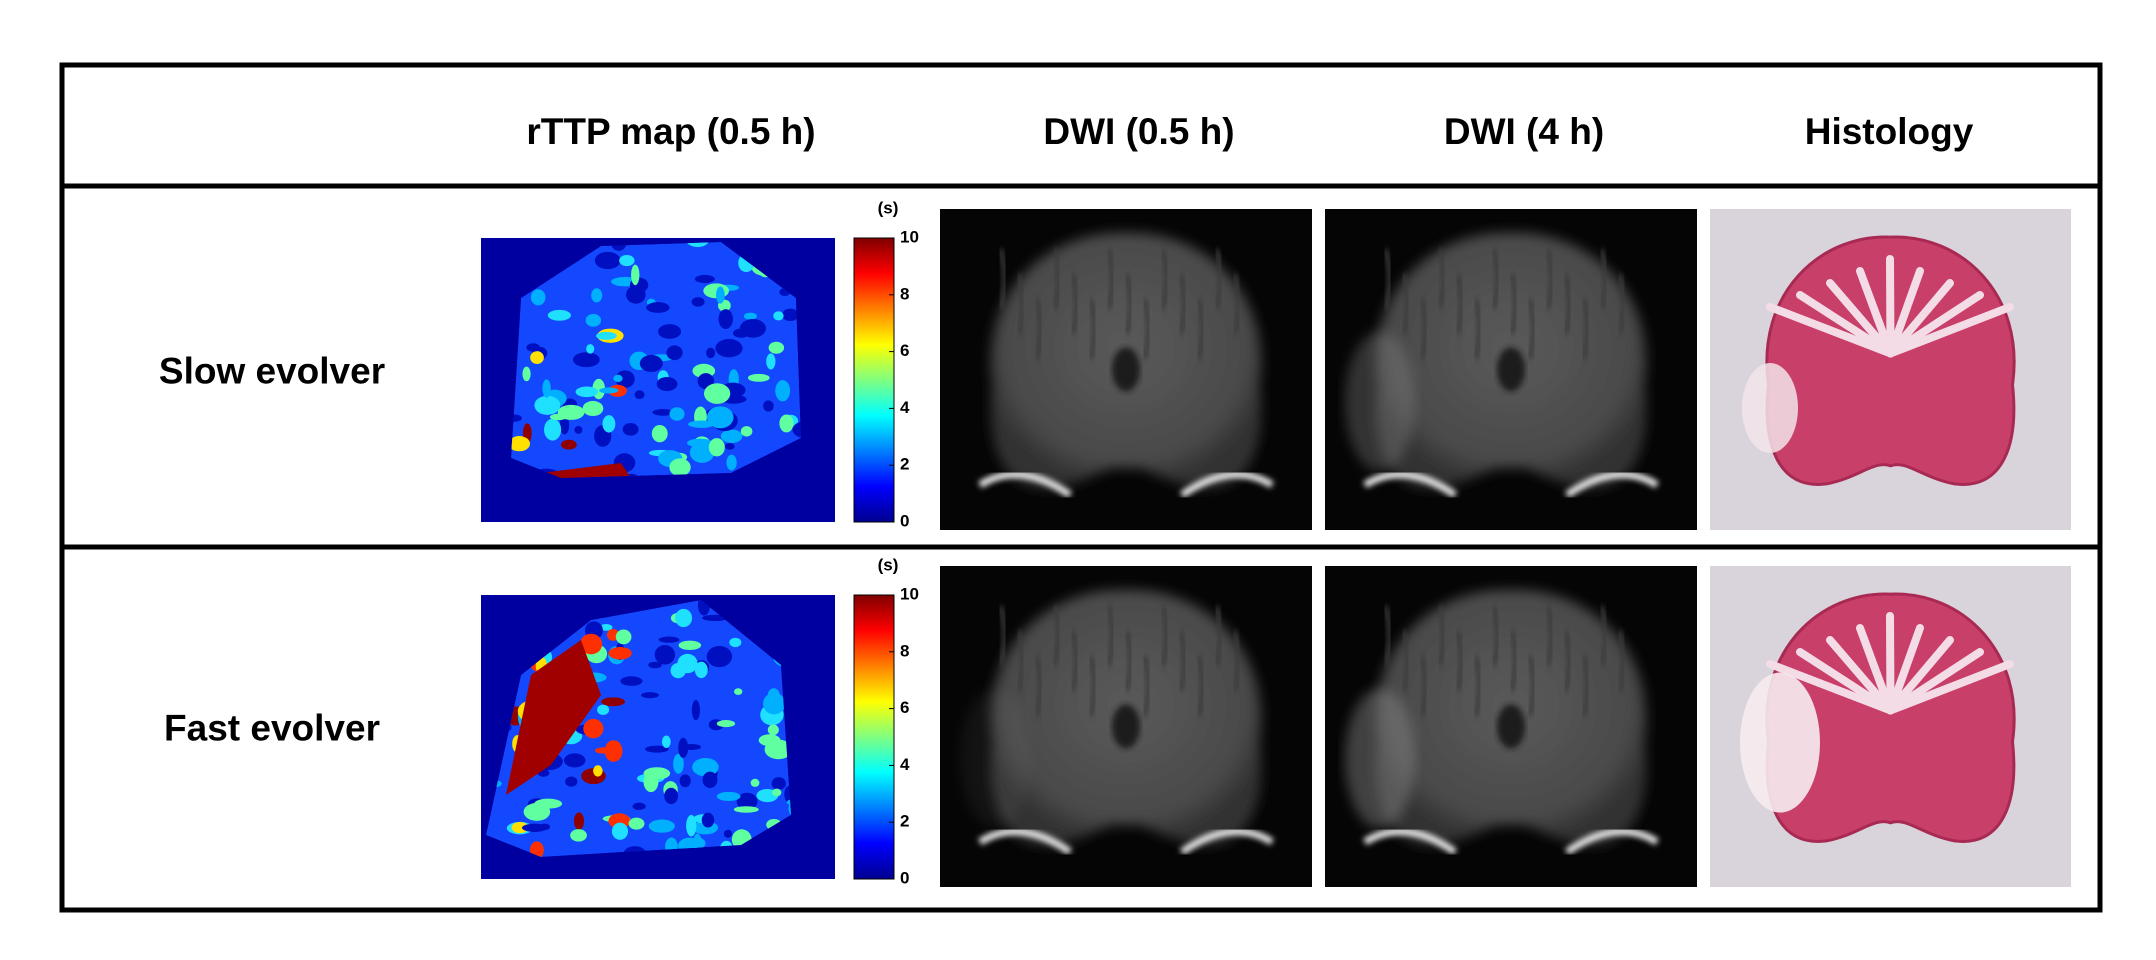 The width and height of the screenshot is (2156, 960). Describe the element at coordinates (904, 520) in the screenshot. I see `colorbar-tick-label: 0` at that location.